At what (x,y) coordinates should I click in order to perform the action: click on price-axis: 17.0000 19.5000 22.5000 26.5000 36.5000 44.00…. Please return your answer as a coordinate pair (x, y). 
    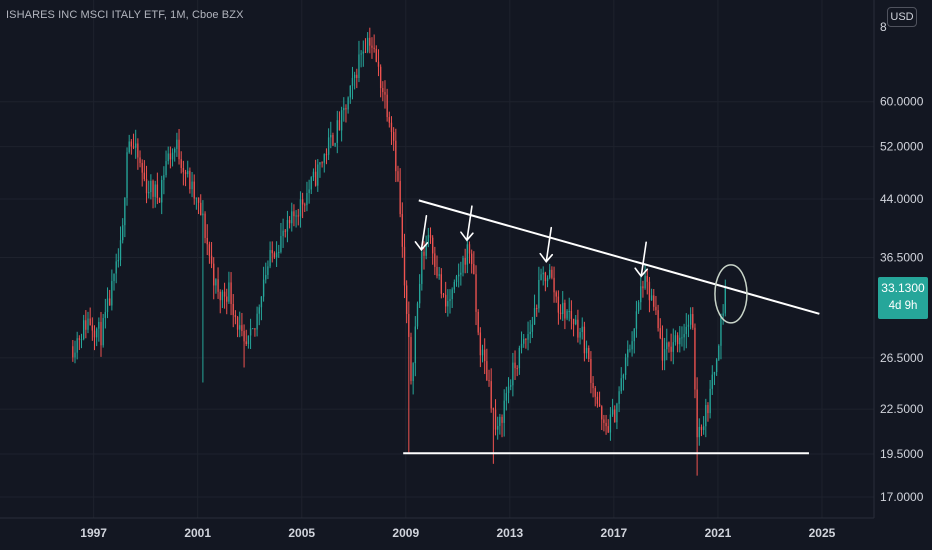
    Looking at the image, I should click on (902, 262).